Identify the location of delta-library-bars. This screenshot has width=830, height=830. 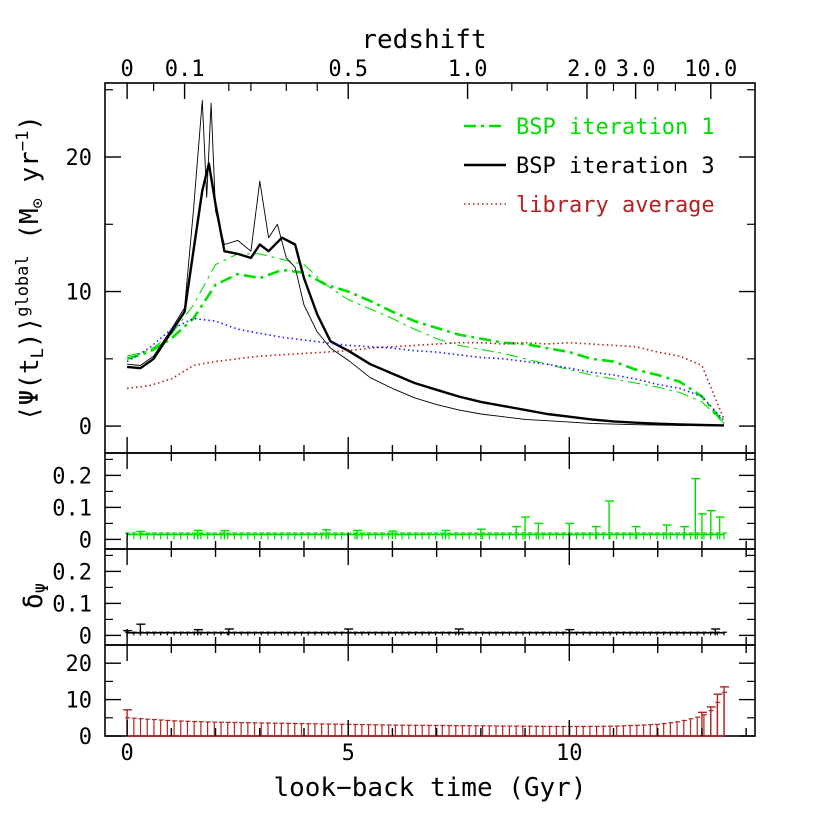
(426, 711).